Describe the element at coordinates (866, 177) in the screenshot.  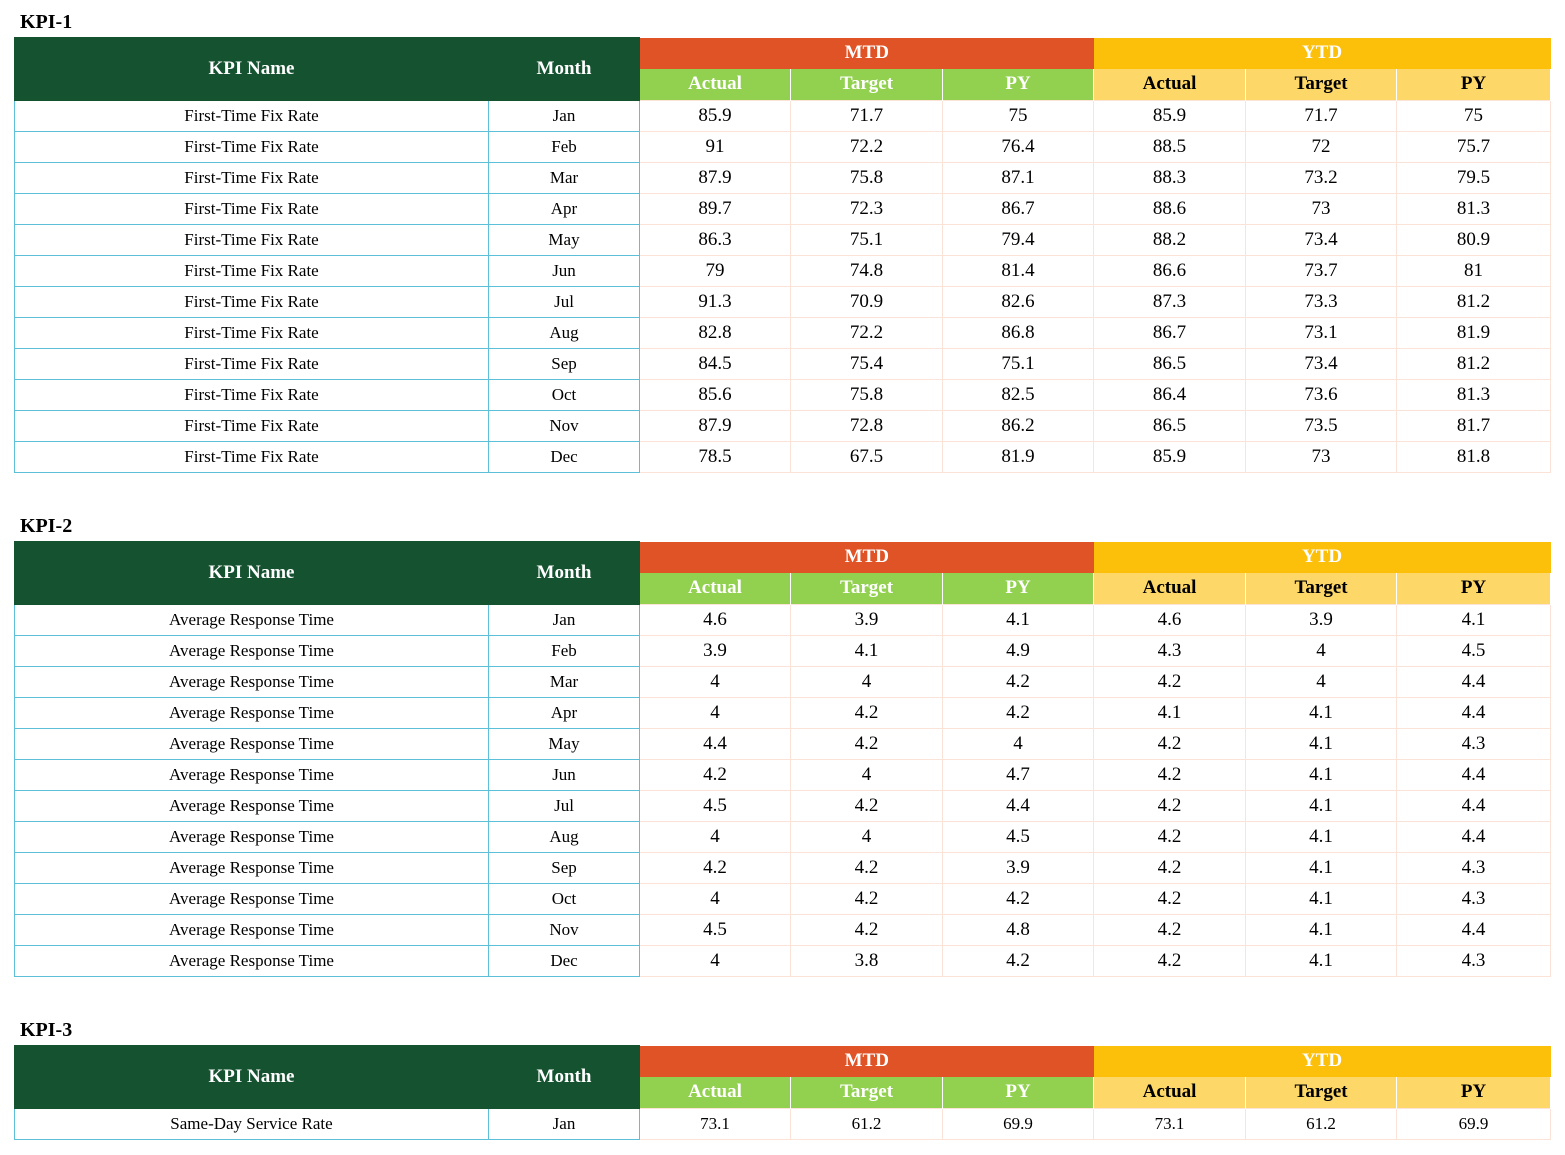
I see `mtd-target-cell: 75.8` at that location.